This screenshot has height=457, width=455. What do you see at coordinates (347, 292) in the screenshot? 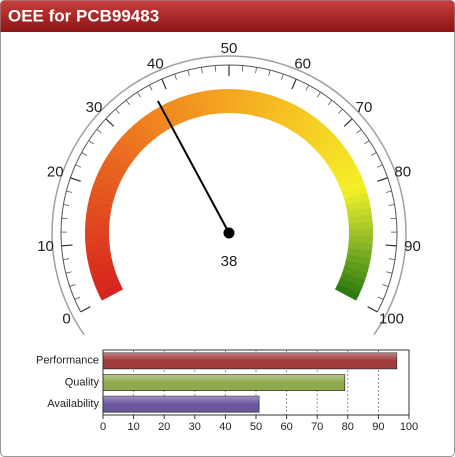
I see `gauge-band` at bounding box center [347, 292].